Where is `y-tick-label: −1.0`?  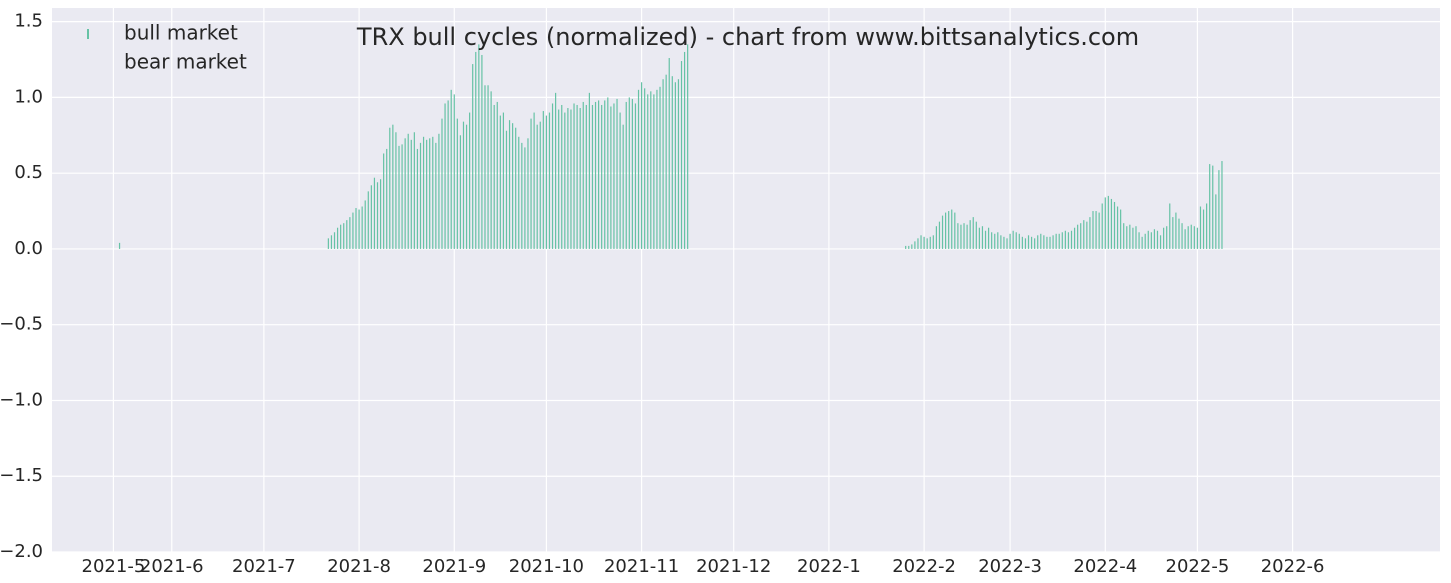
y-tick-label: −1.0 is located at coordinates (21, 399).